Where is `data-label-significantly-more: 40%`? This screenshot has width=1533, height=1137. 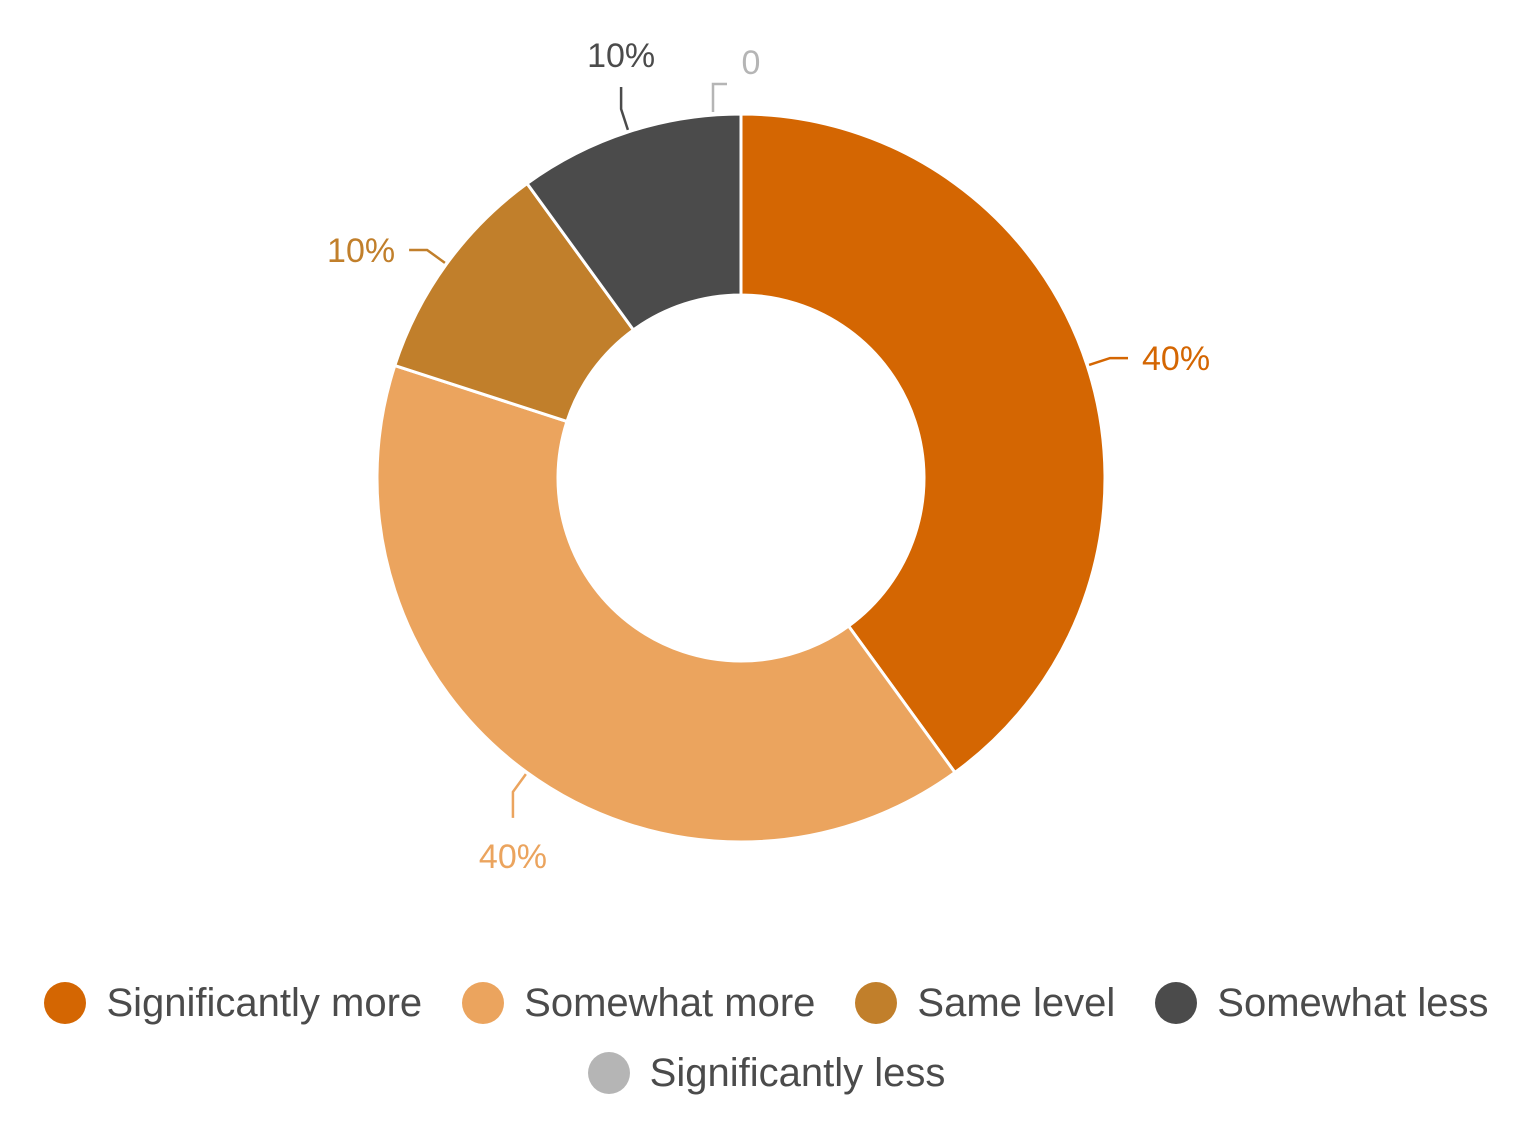 data-label-significantly-more: 40% is located at coordinates (1176, 359).